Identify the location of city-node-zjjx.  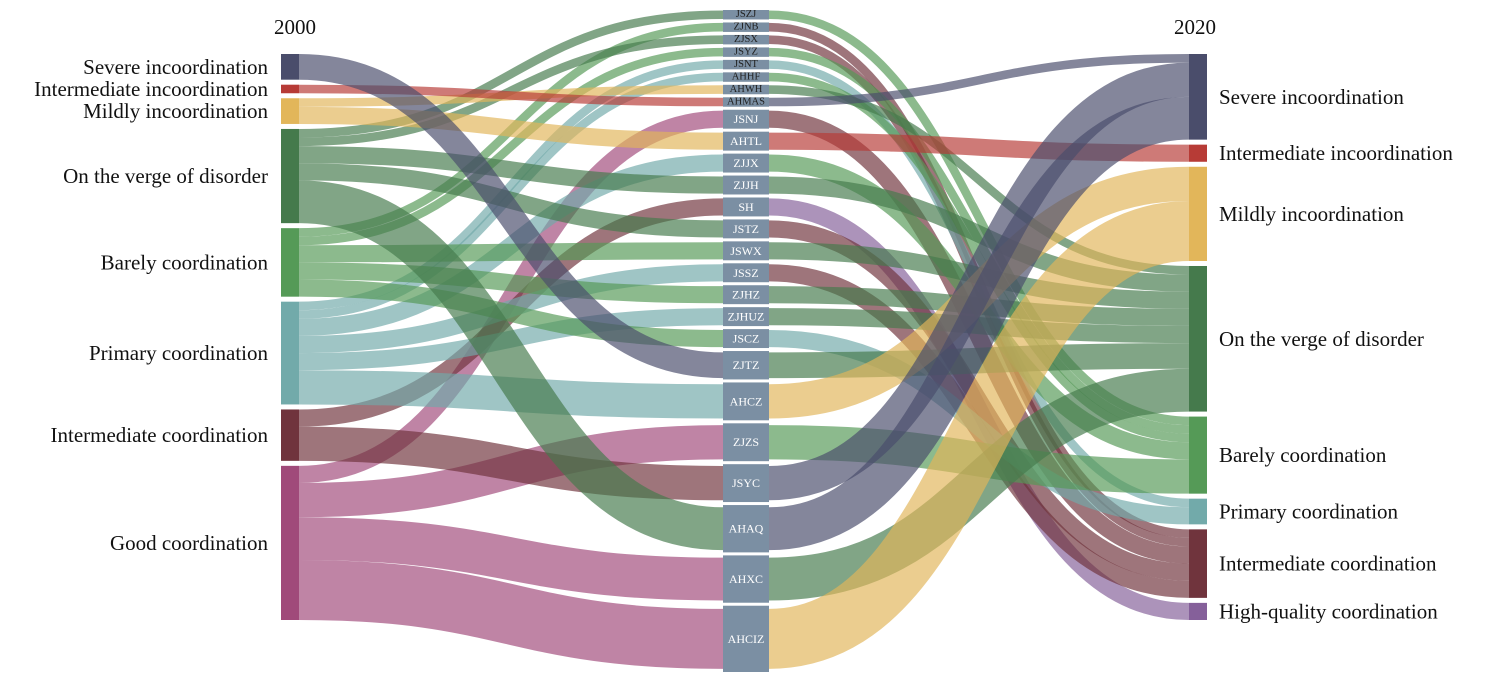
(746, 163).